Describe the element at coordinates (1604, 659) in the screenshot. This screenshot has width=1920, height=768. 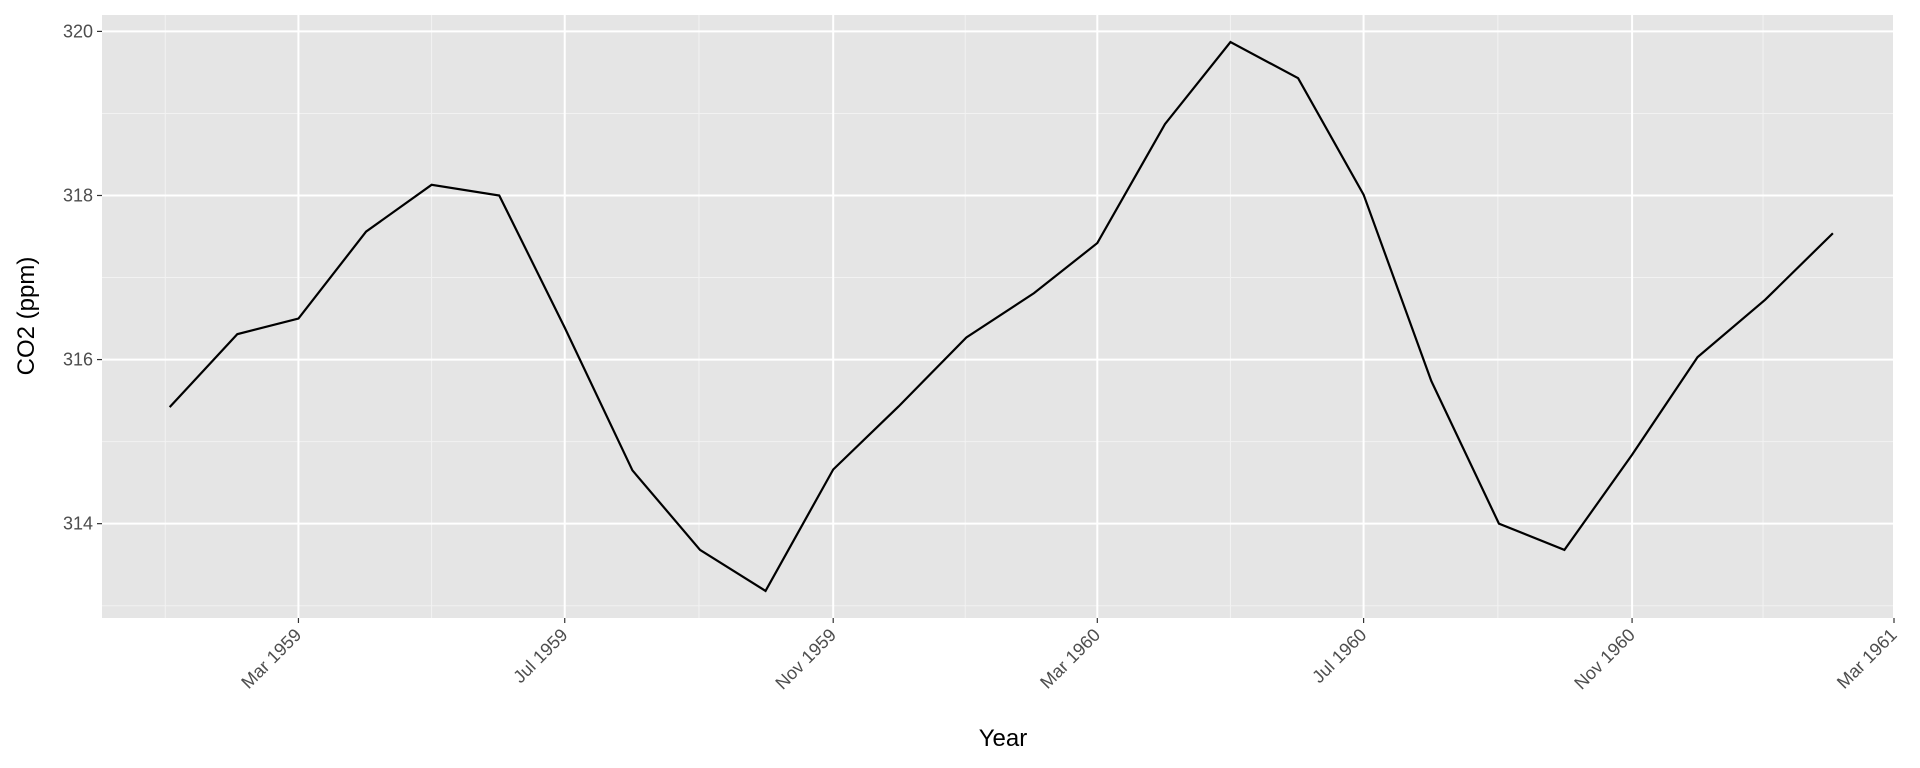
I see `x-tick-label: Nov 1960` at that location.